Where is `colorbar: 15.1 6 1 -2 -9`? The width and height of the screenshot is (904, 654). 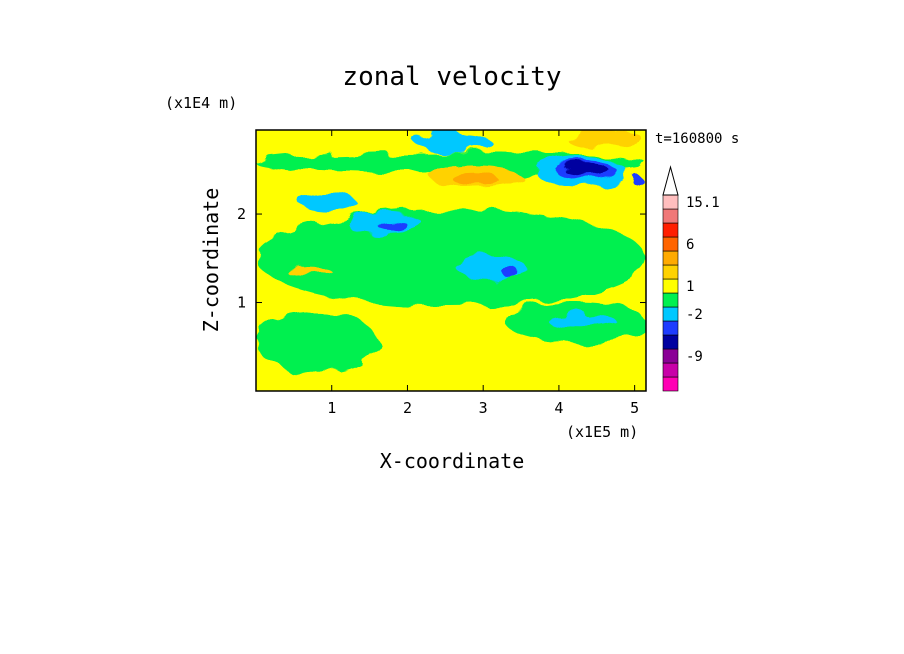 colorbar: 15.1 6 1 -2 -9 is located at coordinates (691, 278).